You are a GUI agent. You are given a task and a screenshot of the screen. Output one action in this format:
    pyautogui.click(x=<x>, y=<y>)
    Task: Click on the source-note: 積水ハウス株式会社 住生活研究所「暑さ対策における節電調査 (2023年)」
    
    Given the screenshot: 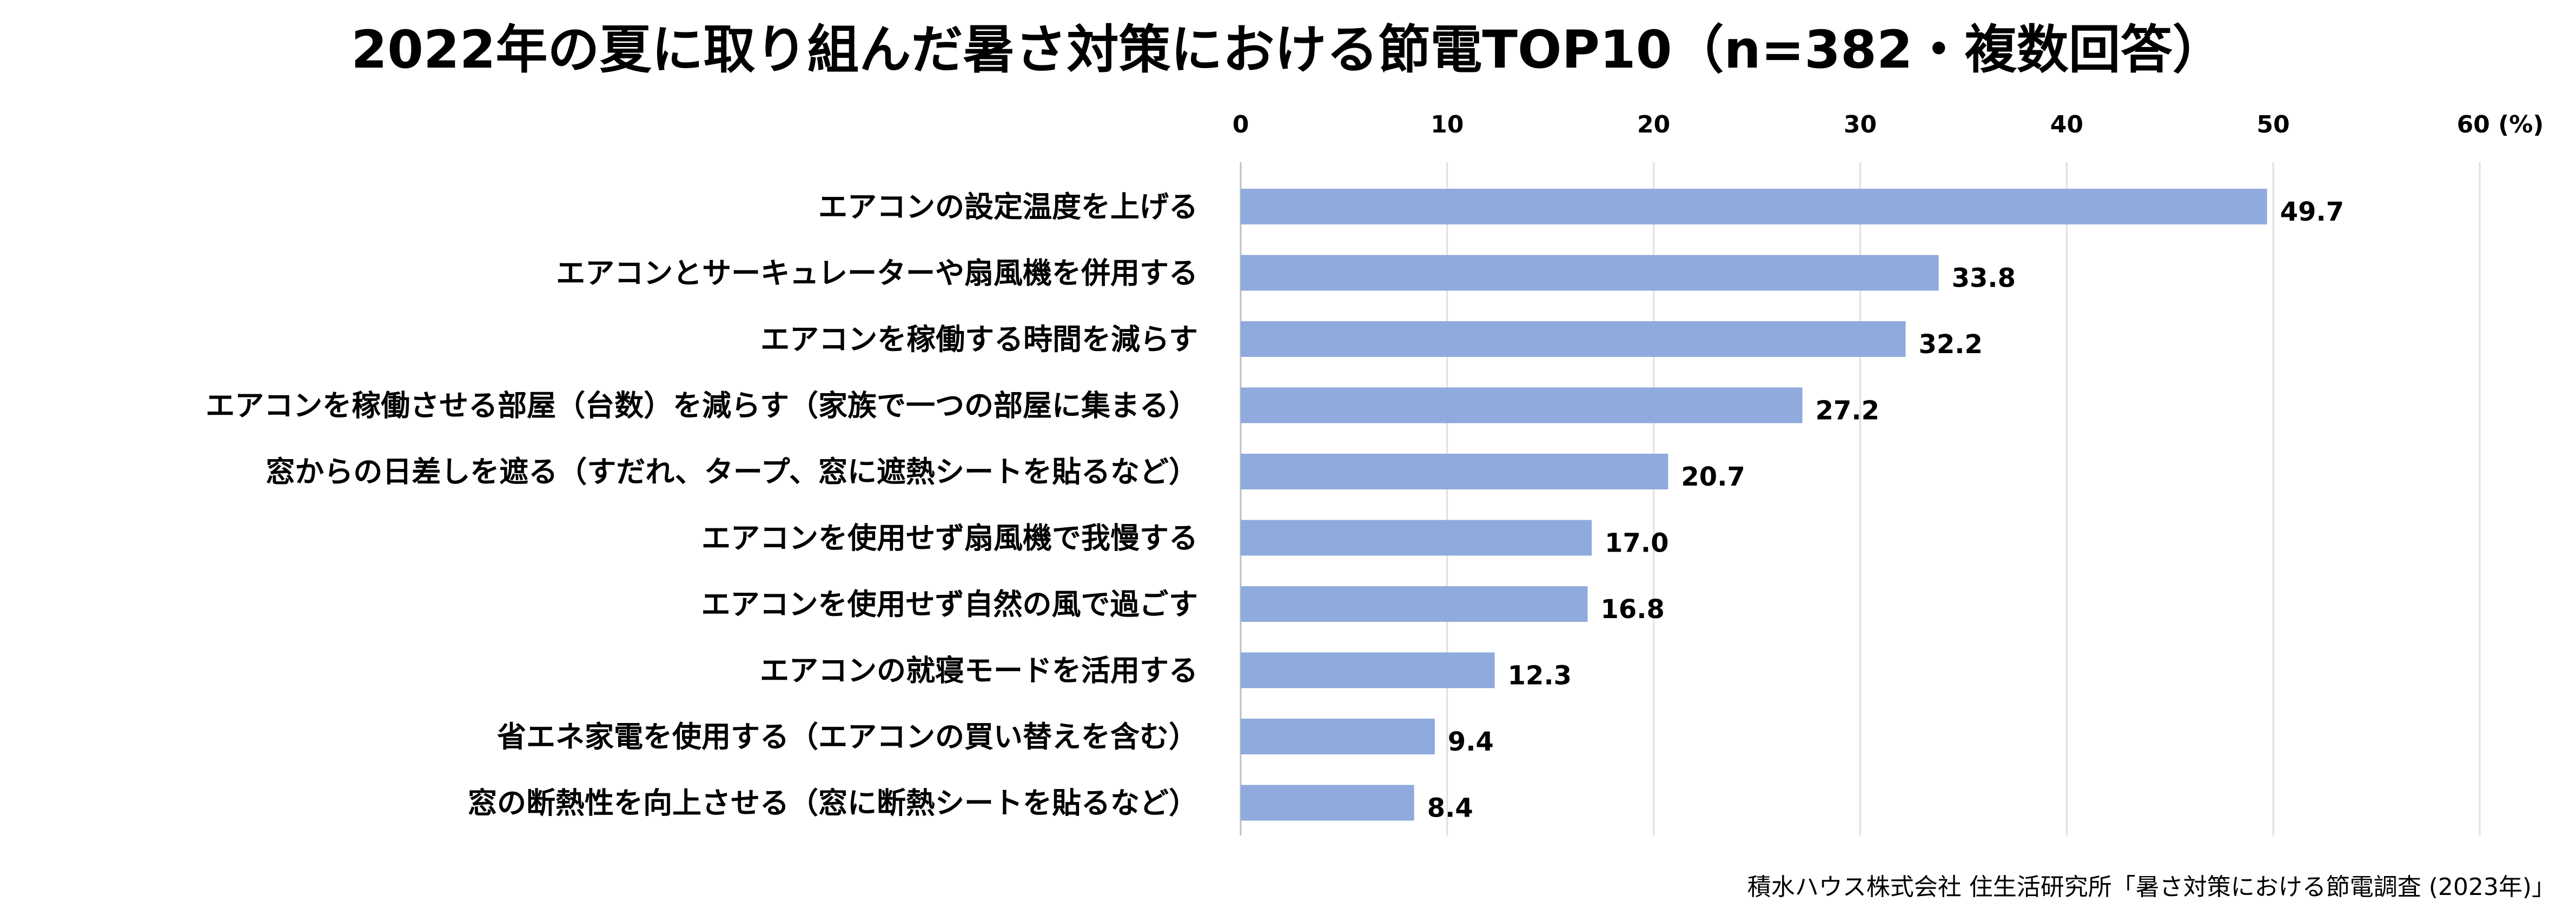 What is the action you would take?
    pyautogui.click(x=2151, y=887)
    